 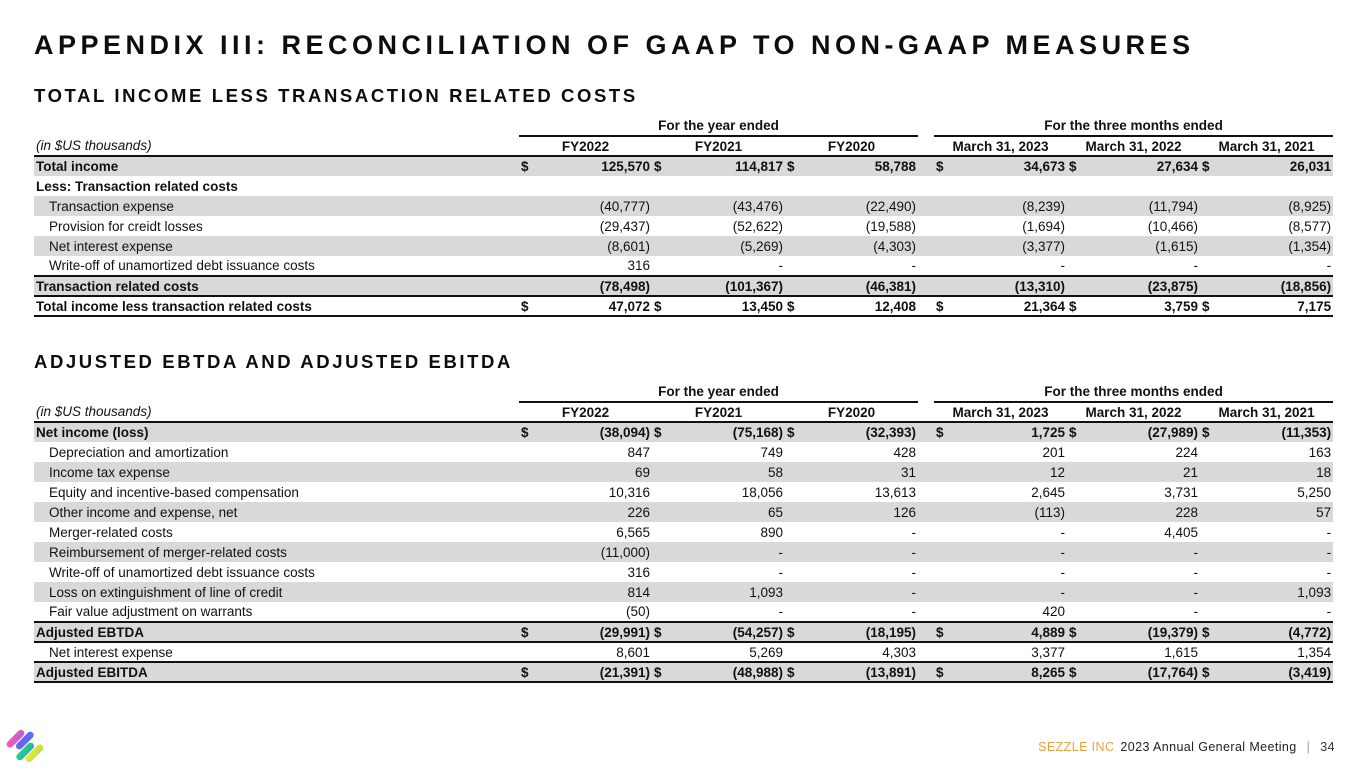 I want to click on row-label: Net interest expense, so click(x=111, y=652).